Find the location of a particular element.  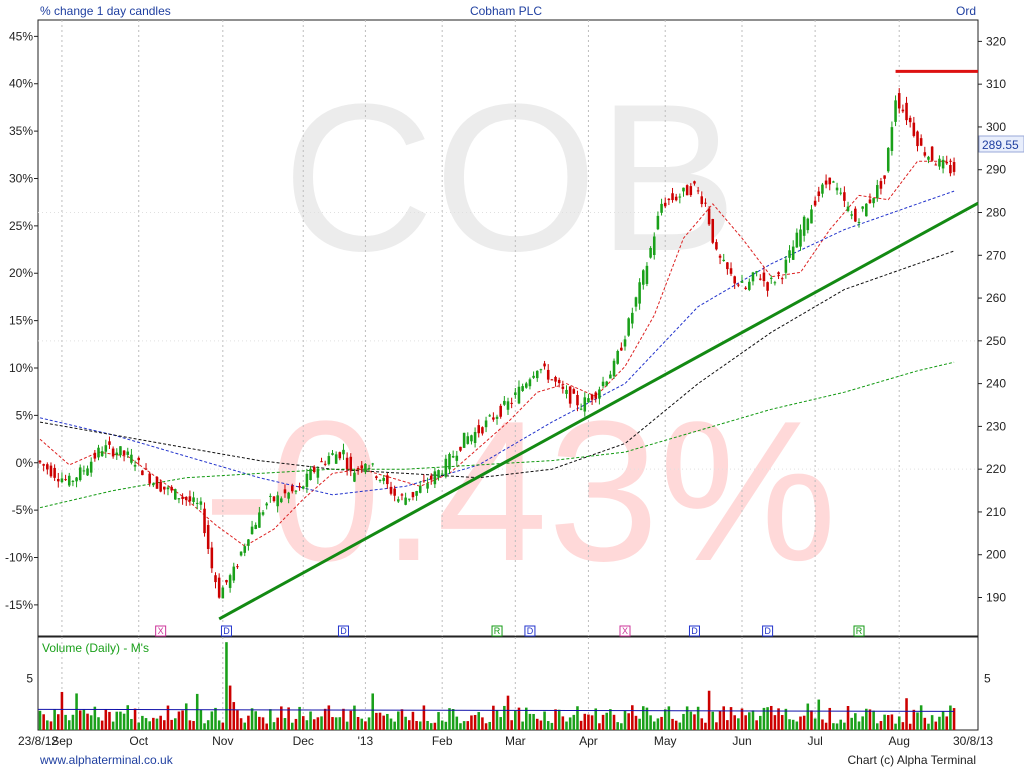

pct-tick-label: 35% is located at coordinates (21, 131).